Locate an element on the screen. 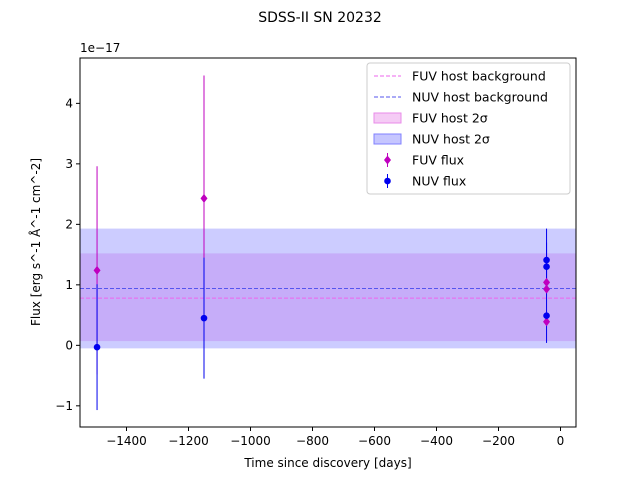  x-tick-label: −200 is located at coordinates (498, 441).